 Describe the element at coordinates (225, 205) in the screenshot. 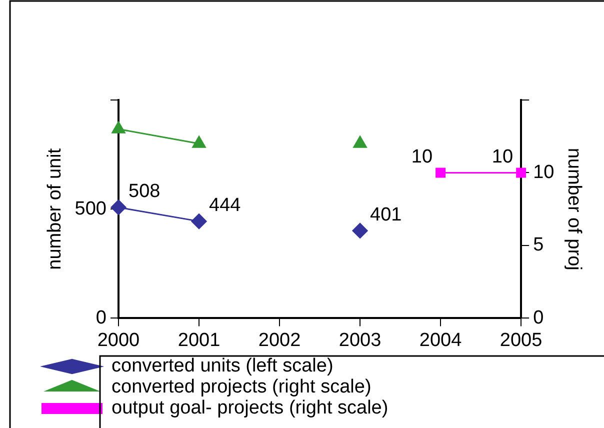

I see `data-label: 444` at that location.